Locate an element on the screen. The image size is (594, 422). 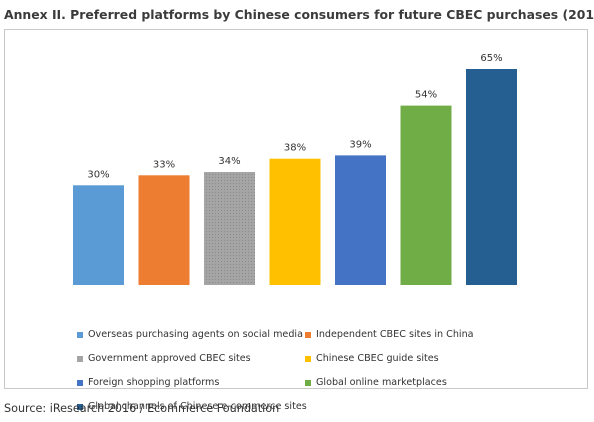
data-label-6: 54% is located at coordinates (426, 95).